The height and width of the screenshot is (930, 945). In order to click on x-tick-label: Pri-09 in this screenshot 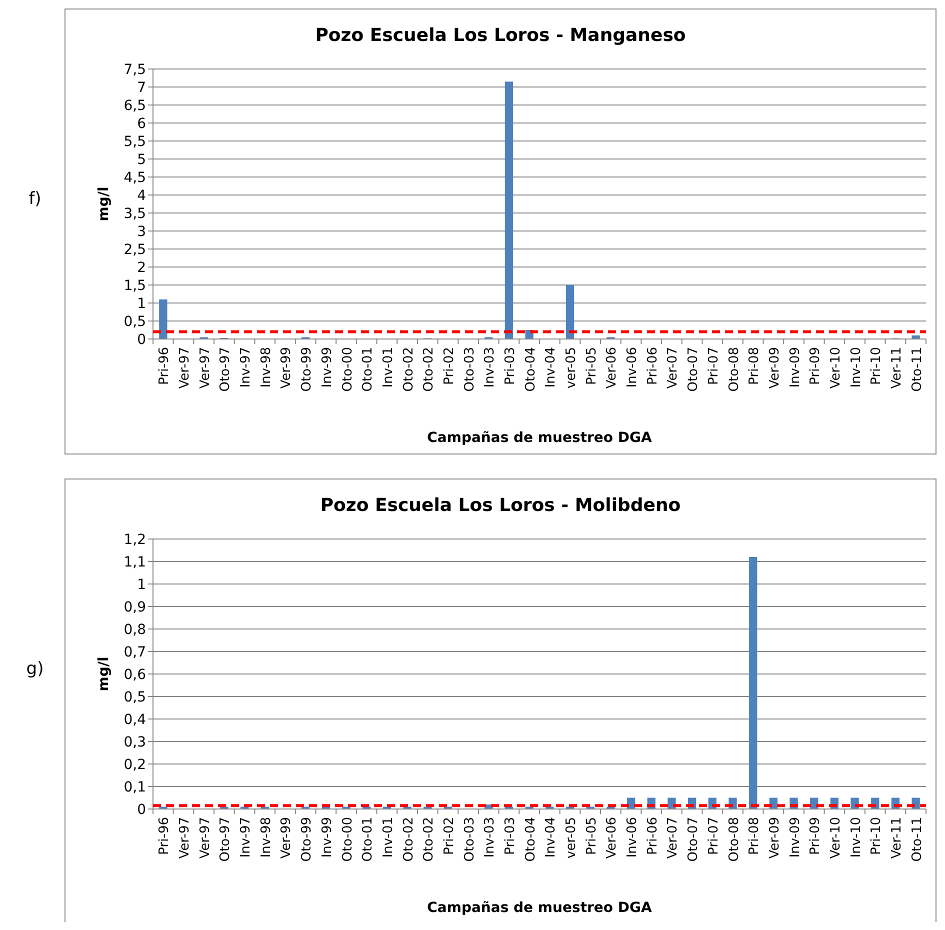, I will do `click(816, 366)`.